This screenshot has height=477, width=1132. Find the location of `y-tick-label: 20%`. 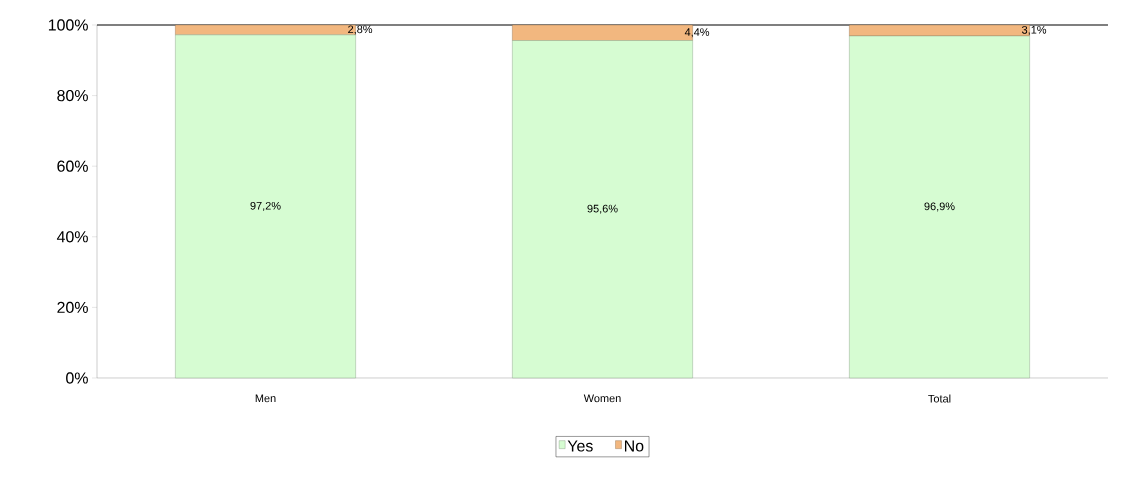

y-tick-label: 20% is located at coordinates (72, 307).